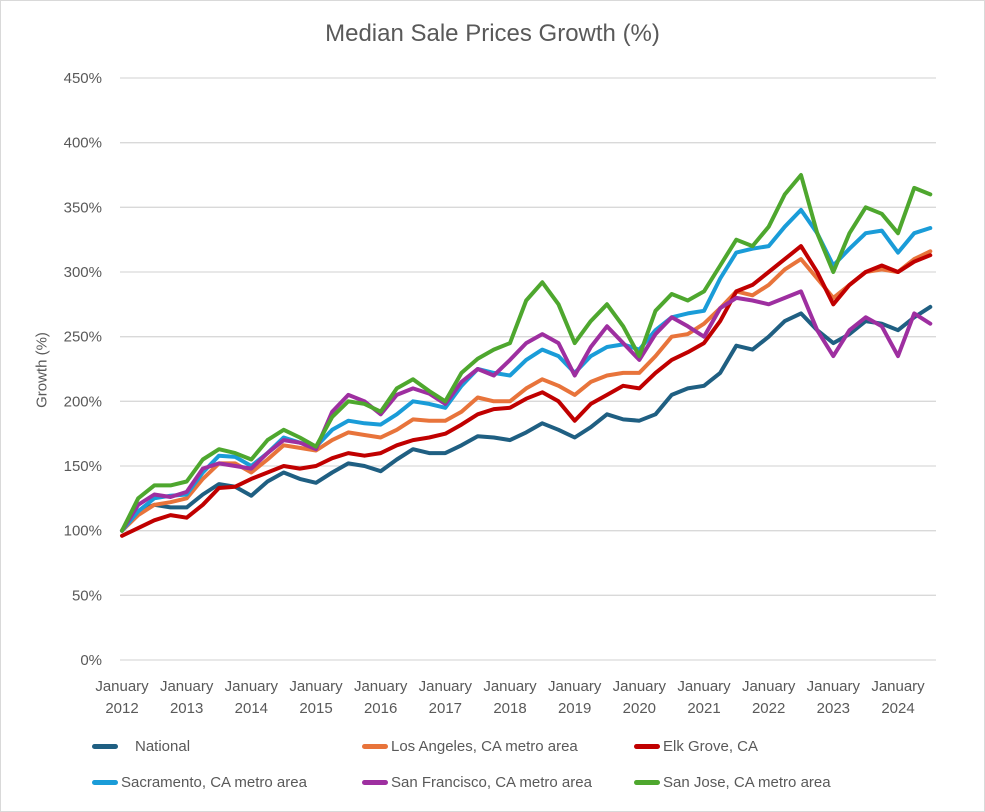 The image size is (985, 812). I want to click on y-tick-label: 0%, so click(91, 660).